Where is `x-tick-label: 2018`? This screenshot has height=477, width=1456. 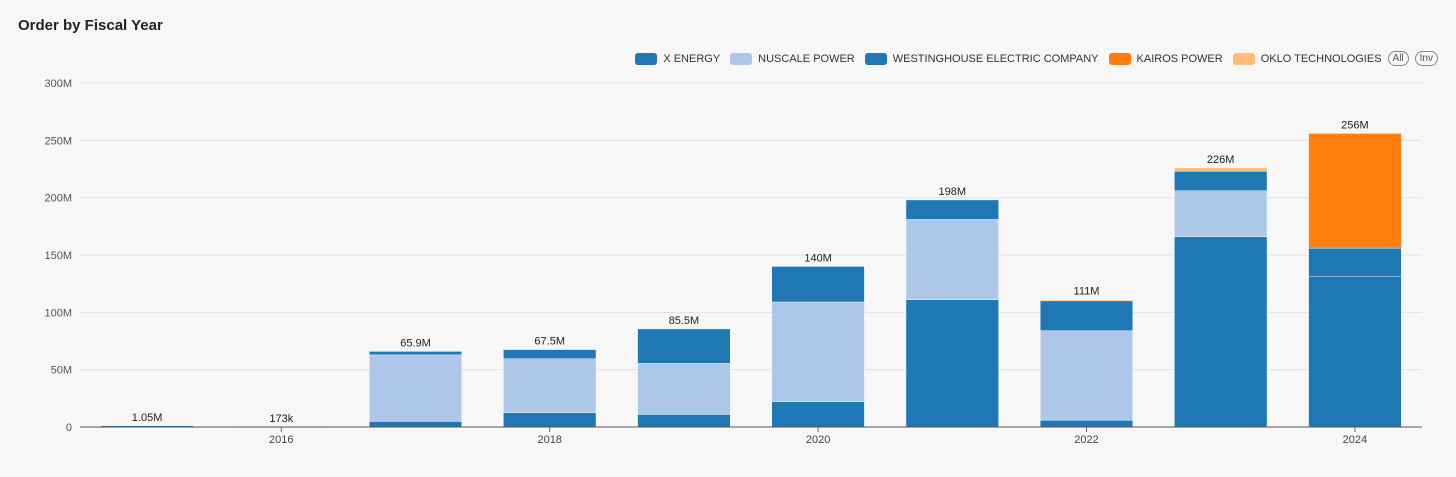 x-tick-label: 2018 is located at coordinates (549, 440).